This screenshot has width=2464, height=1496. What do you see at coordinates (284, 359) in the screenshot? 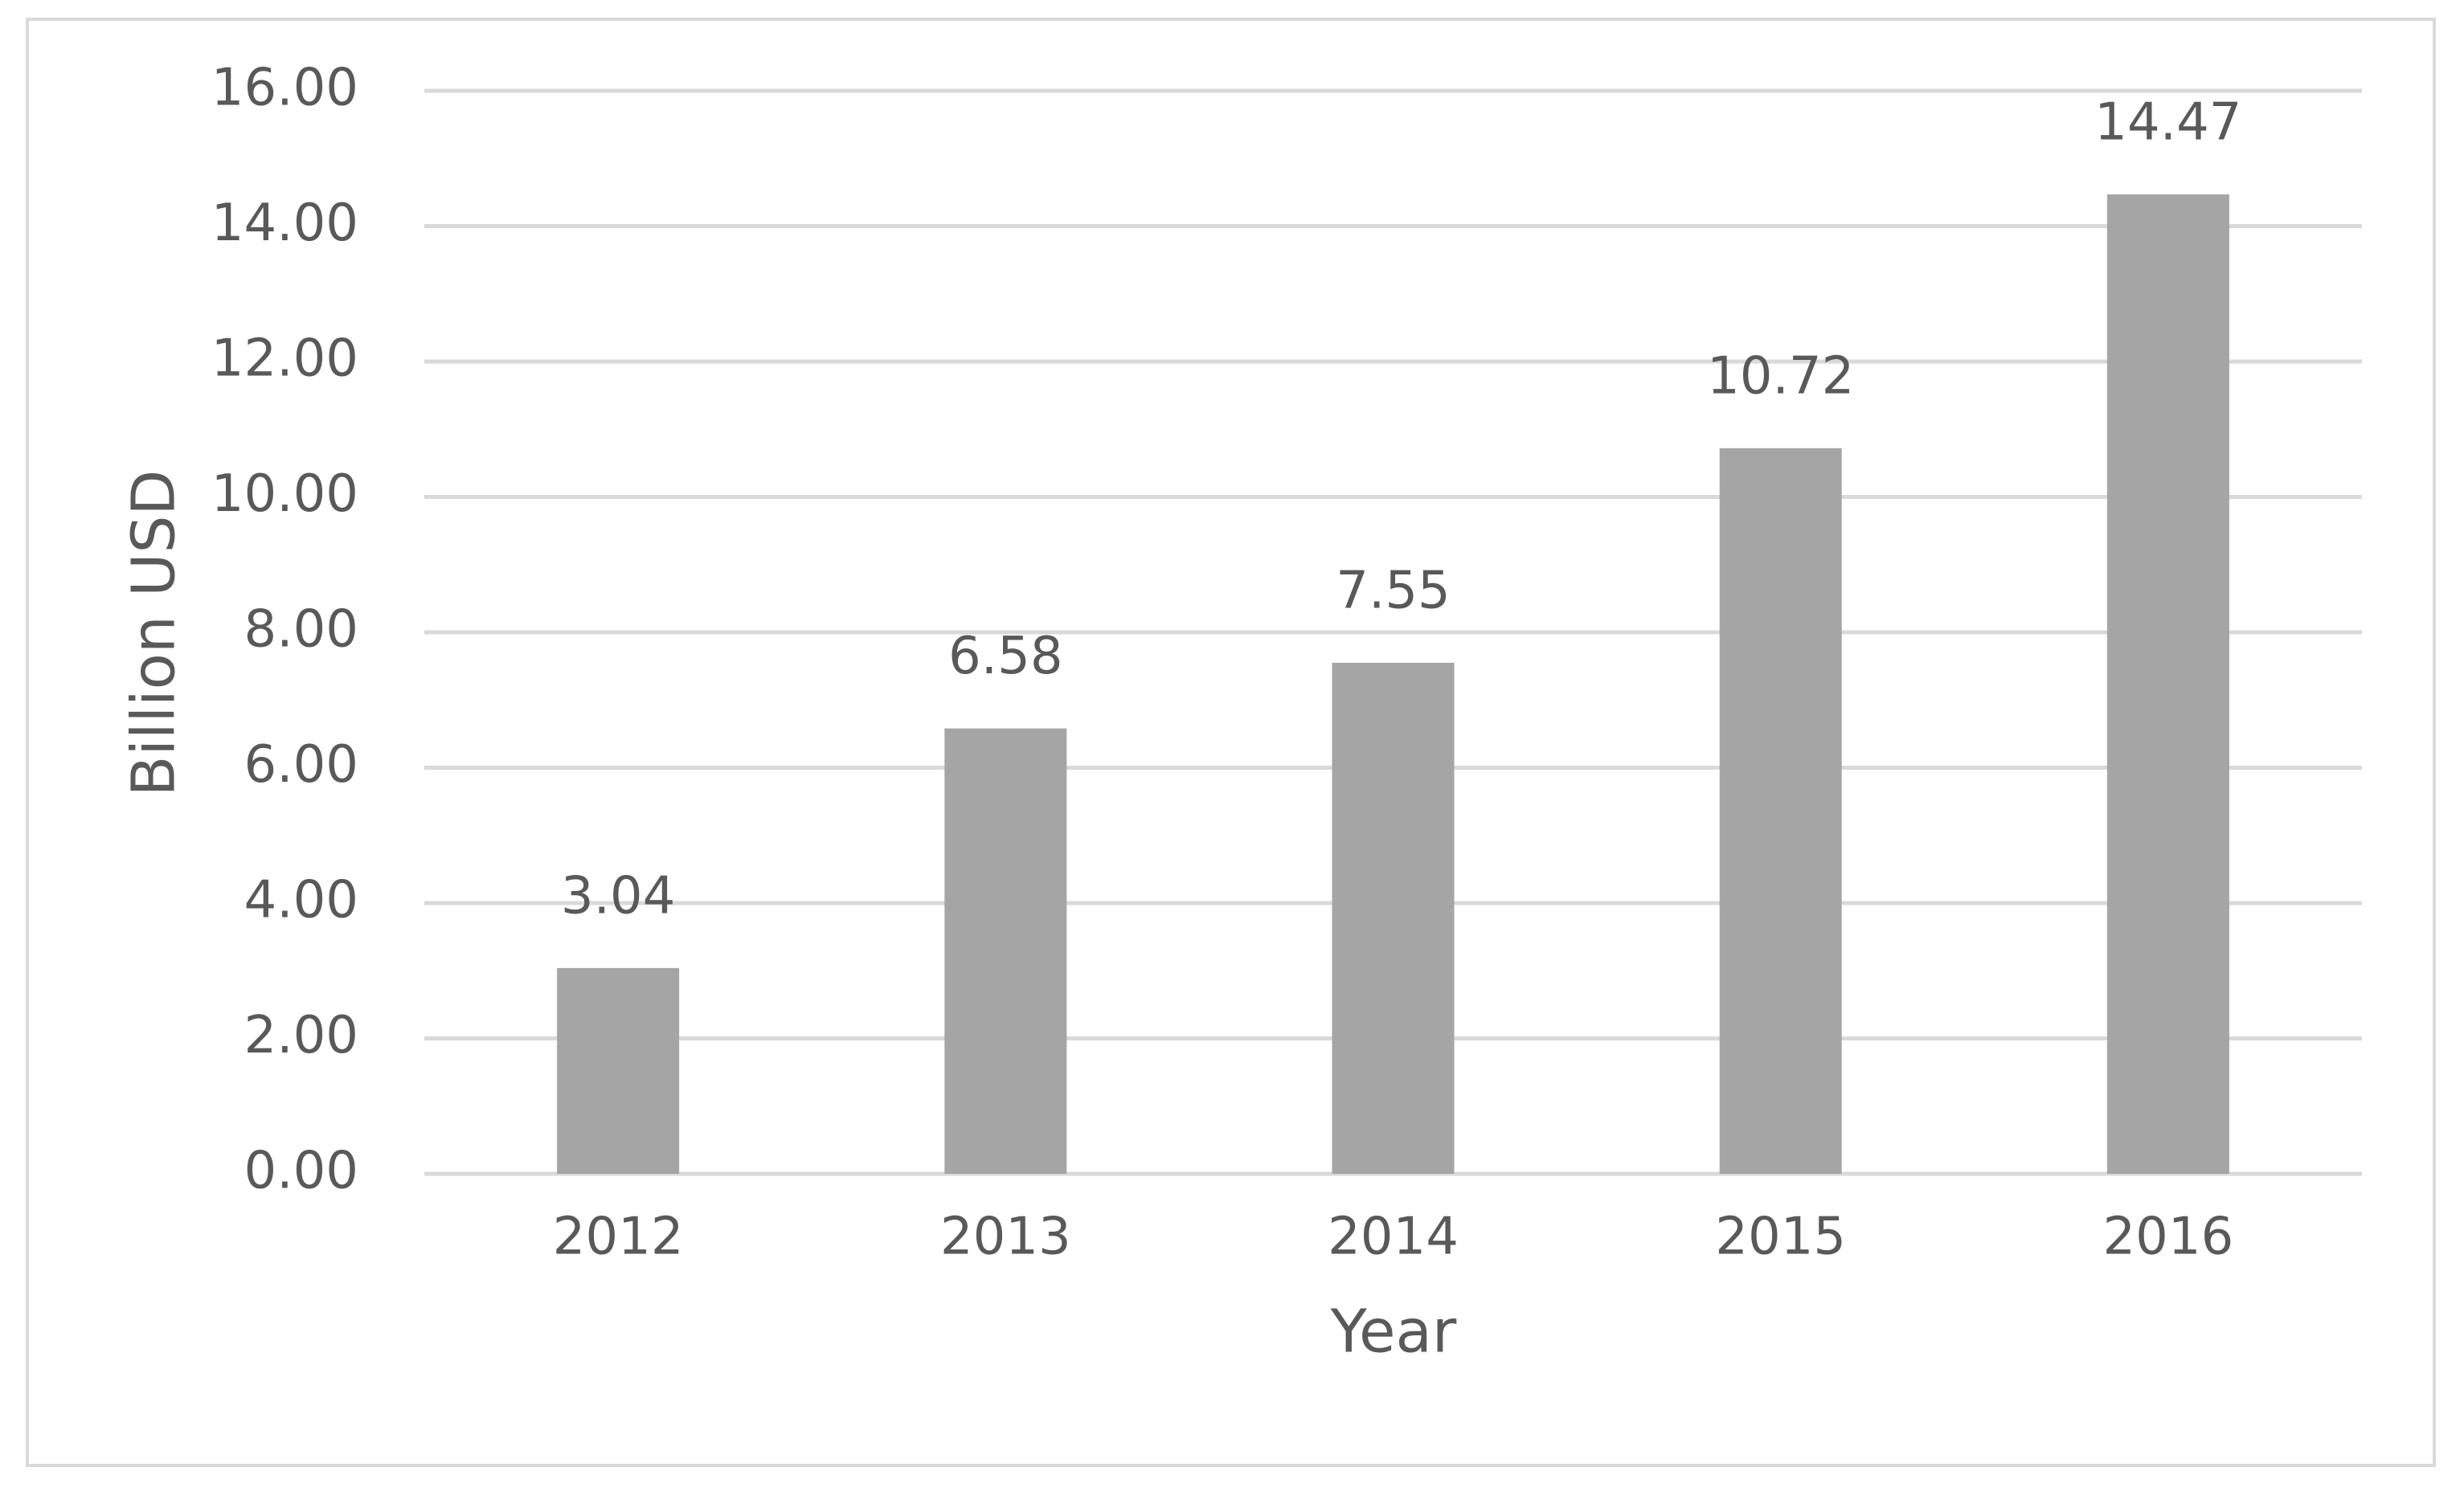
I see `y-tick-label: 12.00` at bounding box center [284, 359].